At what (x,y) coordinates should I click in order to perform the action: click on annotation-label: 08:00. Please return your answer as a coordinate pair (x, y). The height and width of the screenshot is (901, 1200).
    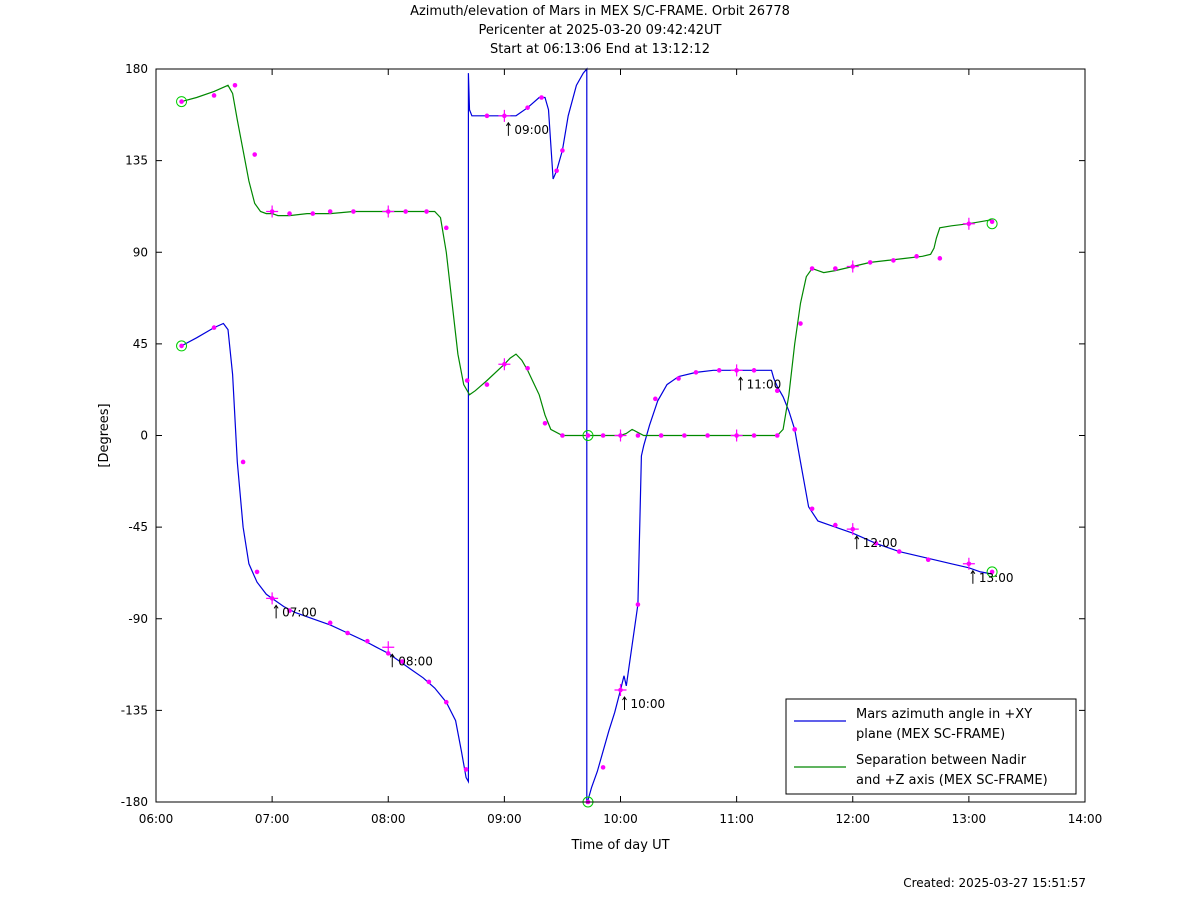
    Looking at the image, I should click on (415, 661).